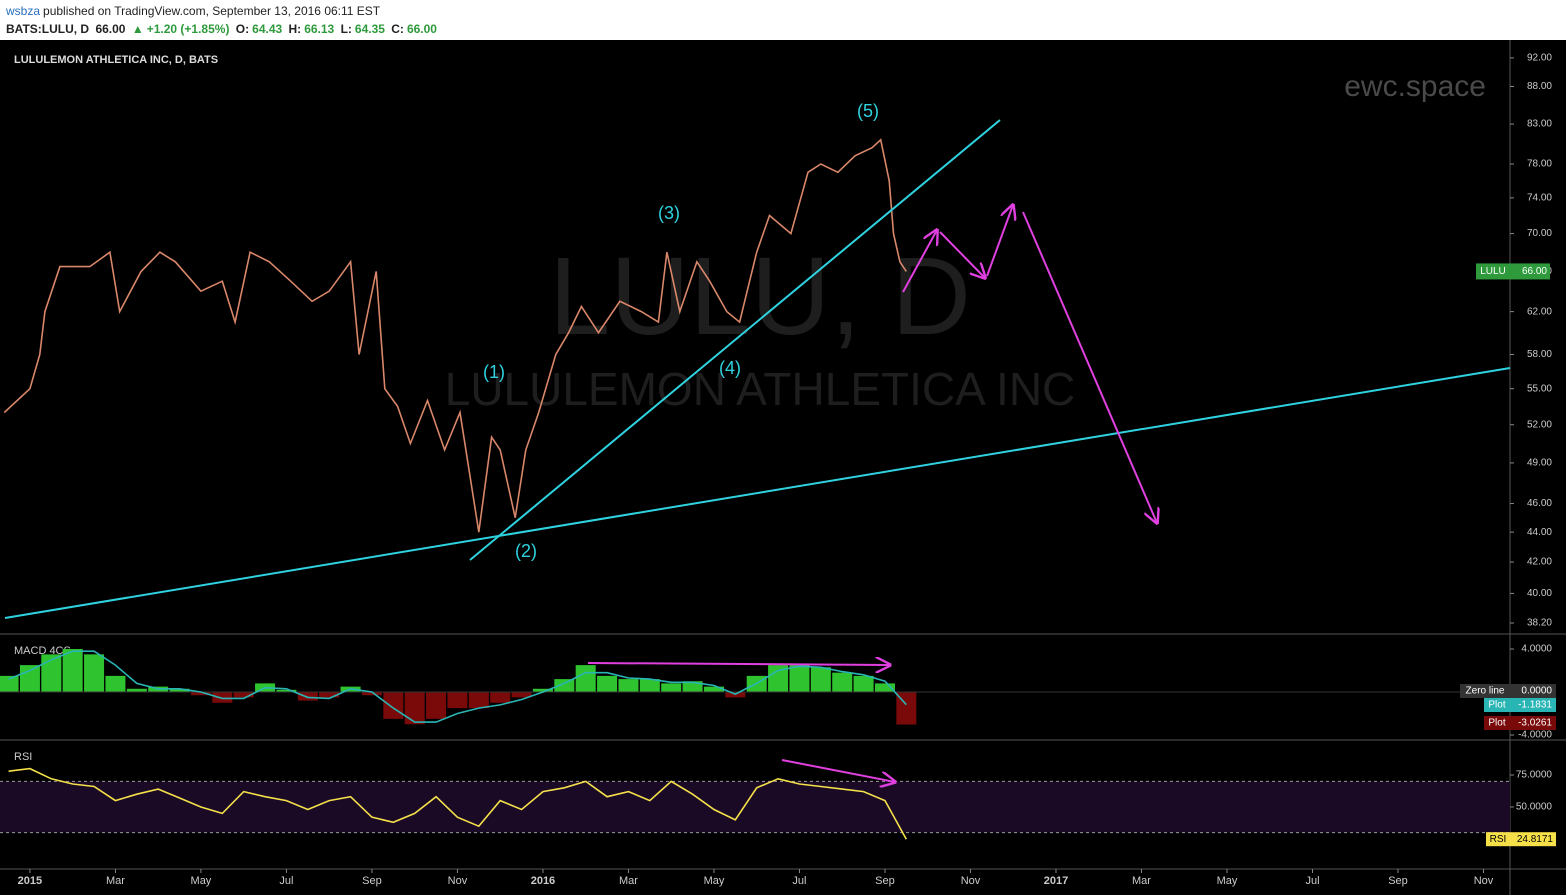 This screenshot has height=895, width=1566. Describe the element at coordinates (23, 757) in the screenshot. I see `rsi-title: RSI` at that location.